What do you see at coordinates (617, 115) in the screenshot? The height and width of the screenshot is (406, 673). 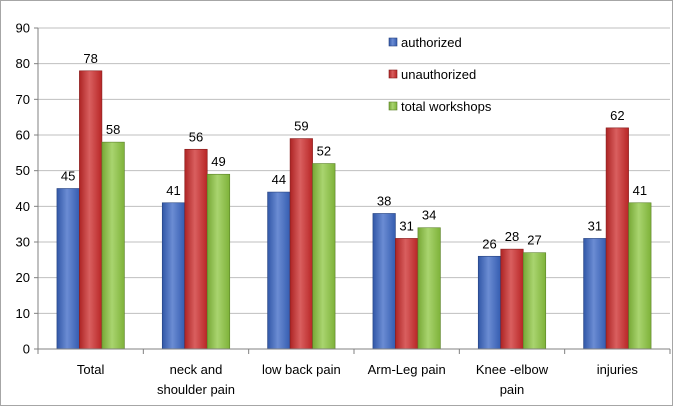 I see `data-label: 62` at bounding box center [617, 115].